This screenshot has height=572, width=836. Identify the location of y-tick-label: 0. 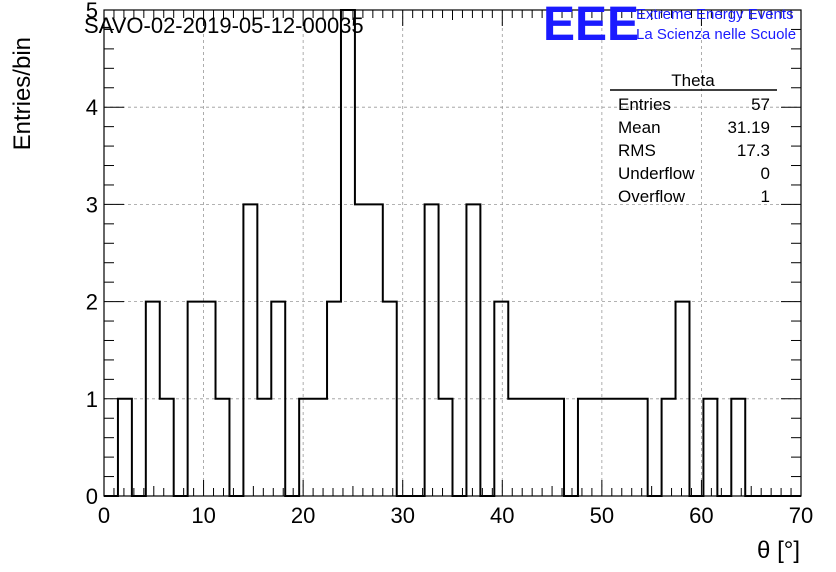
(92, 496).